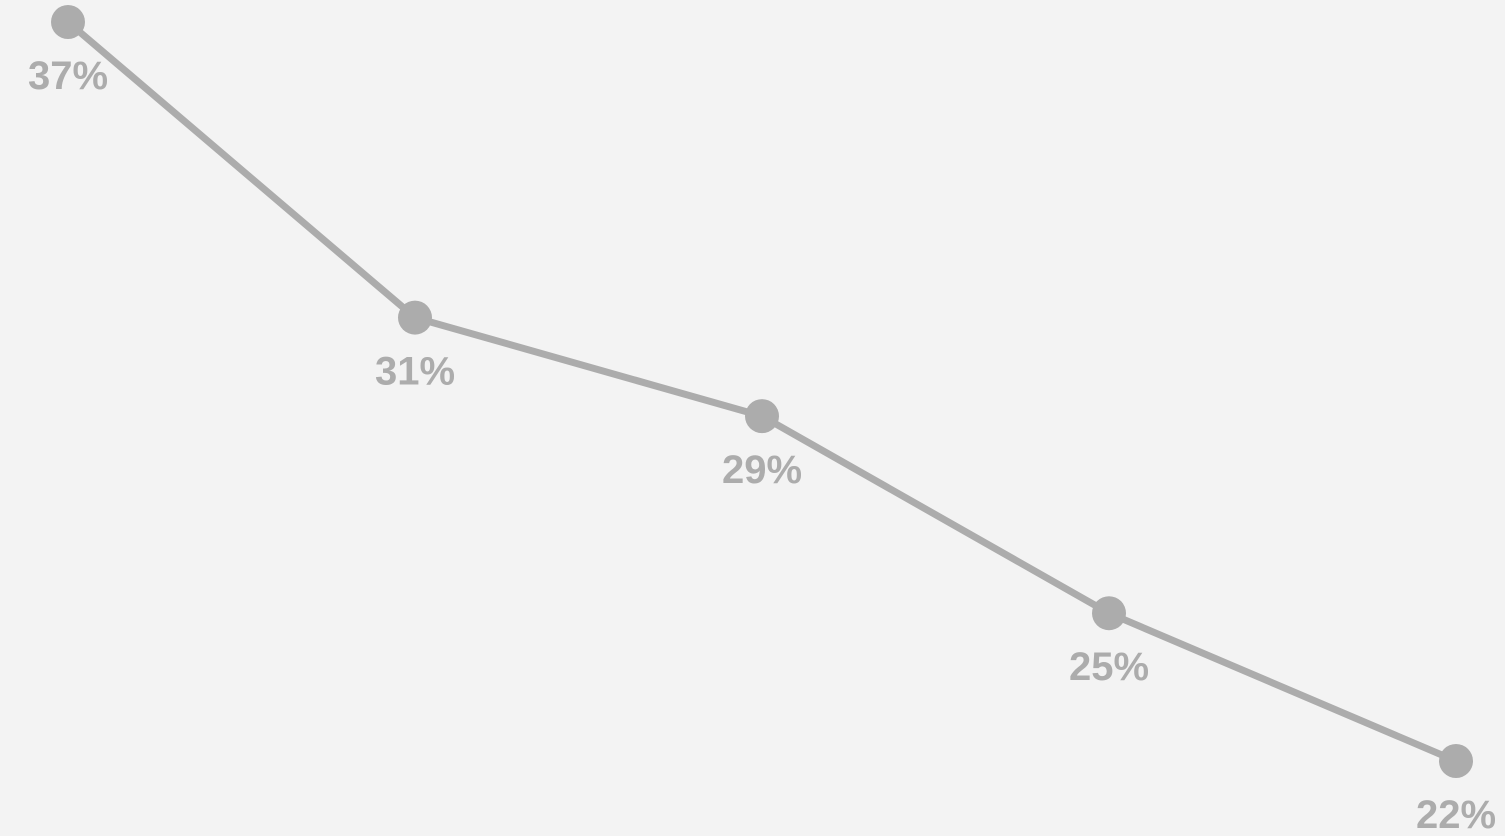 Image resolution: width=1505 pixels, height=836 pixels. What do you see at coordinates (68, 76) in the screenshot?
I see `data-label: 37%` at bounding box center [68, 76].